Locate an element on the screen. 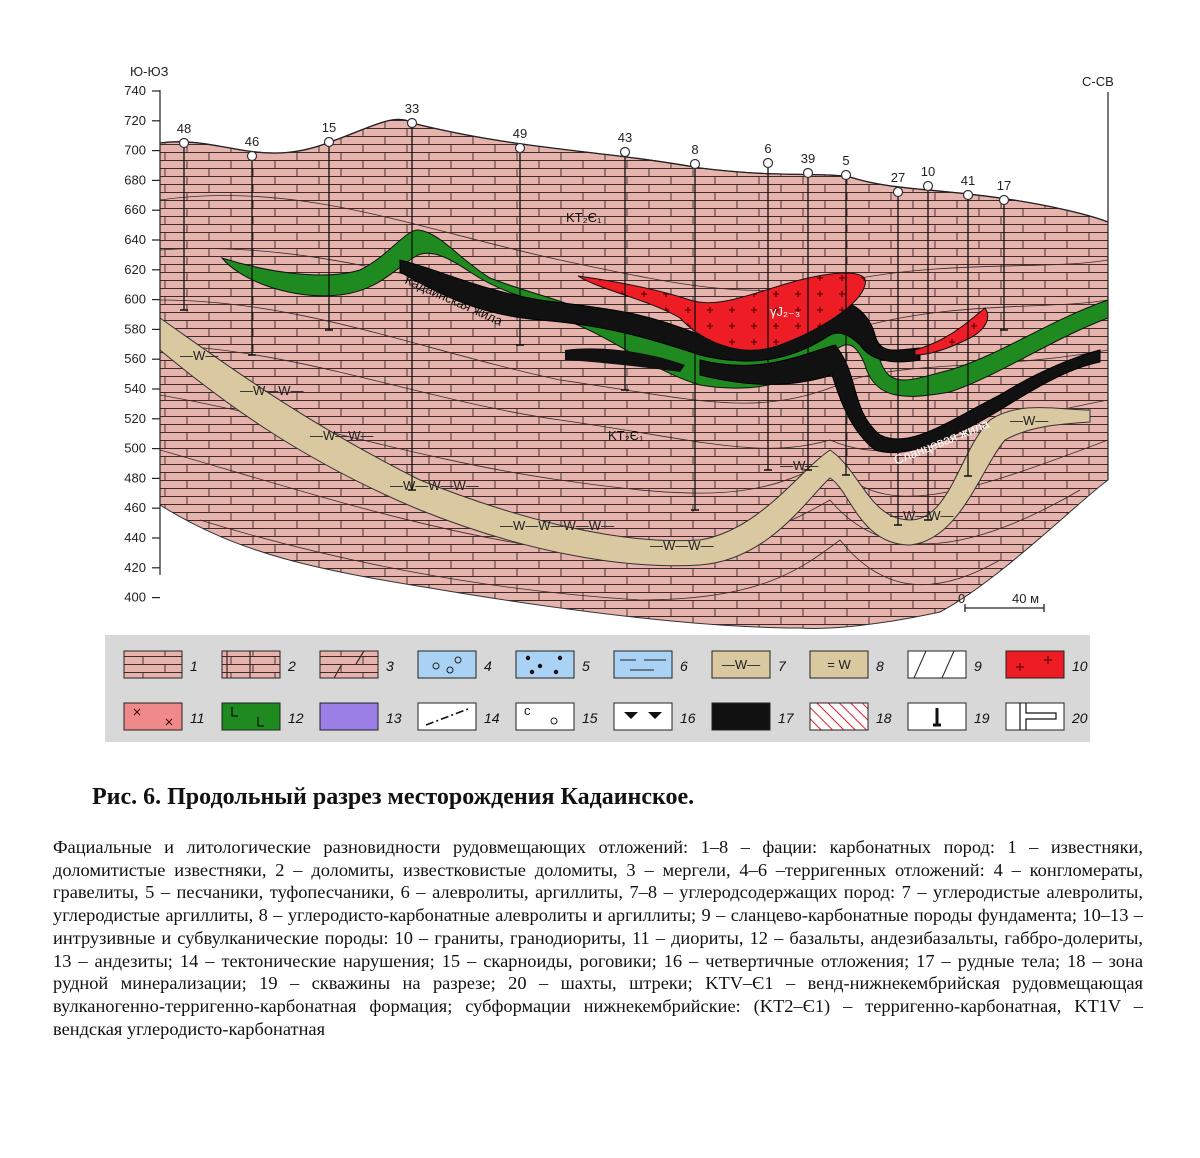 This screenshot has width=1200, height=1158. carbon-carbonate-siltstone-icon: = W is located at coordinates (839, 664).